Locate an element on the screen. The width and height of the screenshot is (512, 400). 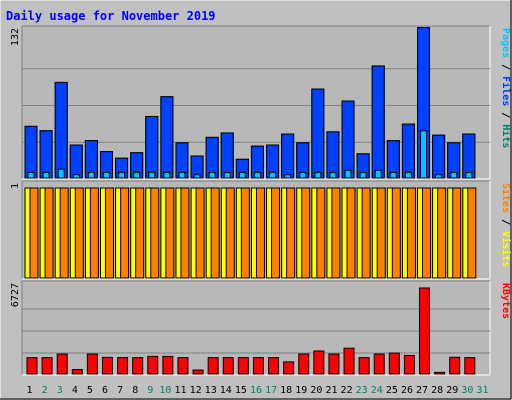
legend: Sites / Visits is located at coordinates (506, 225).